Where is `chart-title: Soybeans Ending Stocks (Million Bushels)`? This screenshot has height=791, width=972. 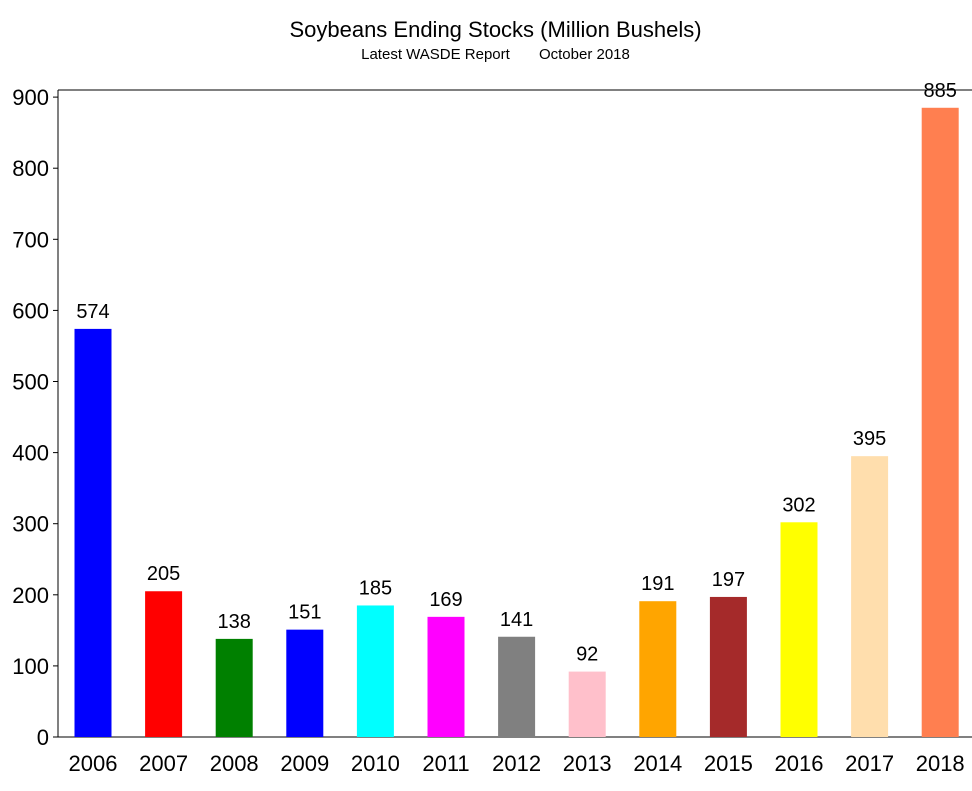
chart-title: Soybeans Ending Stocks (Million Bushels) is located at coordinates (495, 29).